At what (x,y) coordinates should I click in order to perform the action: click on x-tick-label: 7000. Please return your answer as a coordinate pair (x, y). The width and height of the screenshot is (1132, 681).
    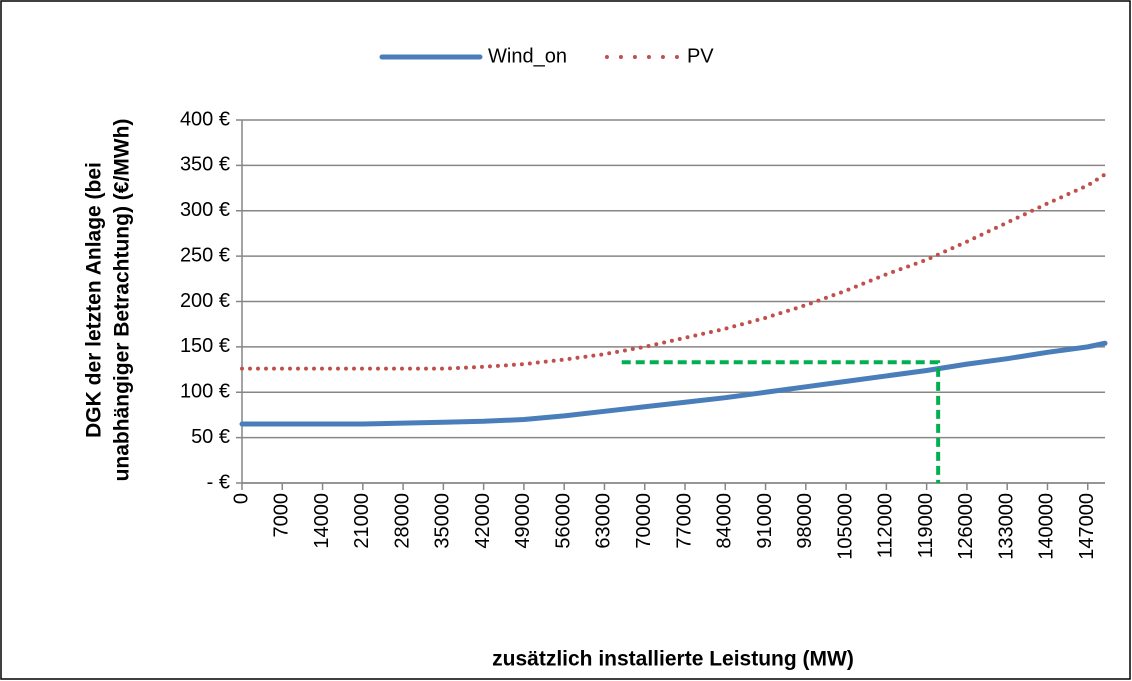
    Looking at the image, I should click on (282, 515).